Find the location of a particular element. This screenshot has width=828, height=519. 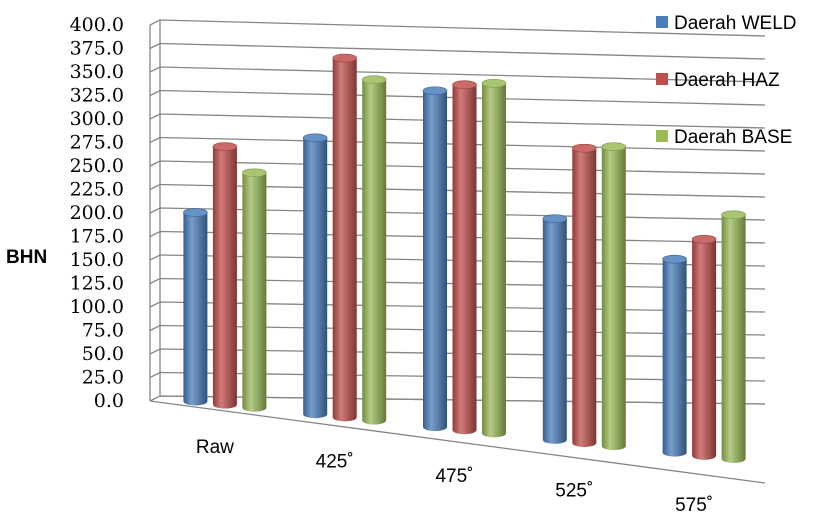

y-tick-label: 325.0 is located at coordinates (97, 96).